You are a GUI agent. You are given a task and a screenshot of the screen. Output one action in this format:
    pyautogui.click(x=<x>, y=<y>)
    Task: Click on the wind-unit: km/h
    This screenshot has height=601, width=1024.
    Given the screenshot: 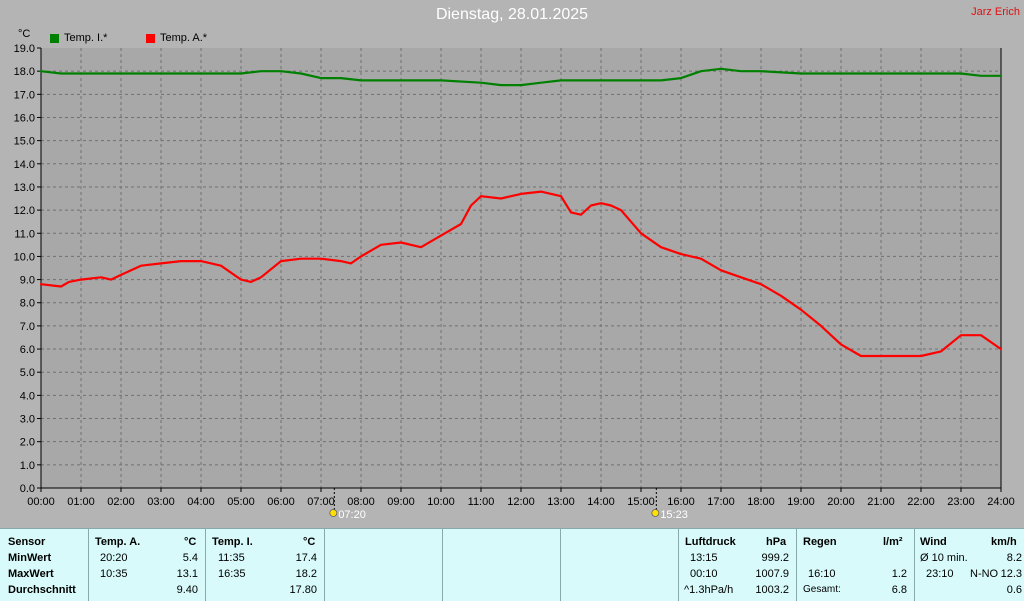 What is the action you would take?
    pyautogui.click(x=1004, y=542)
    